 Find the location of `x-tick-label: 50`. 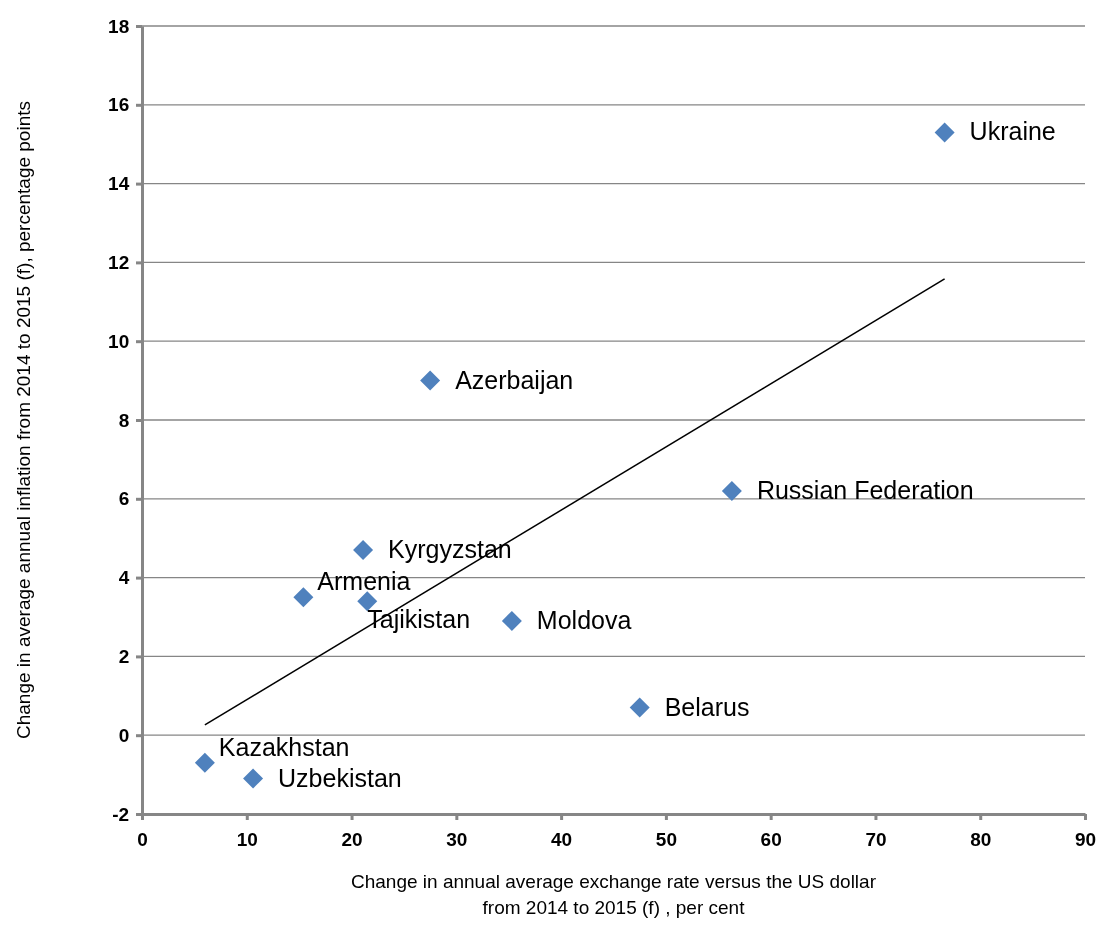

x-tick-label: 50 is located at coordinates (666, 839).